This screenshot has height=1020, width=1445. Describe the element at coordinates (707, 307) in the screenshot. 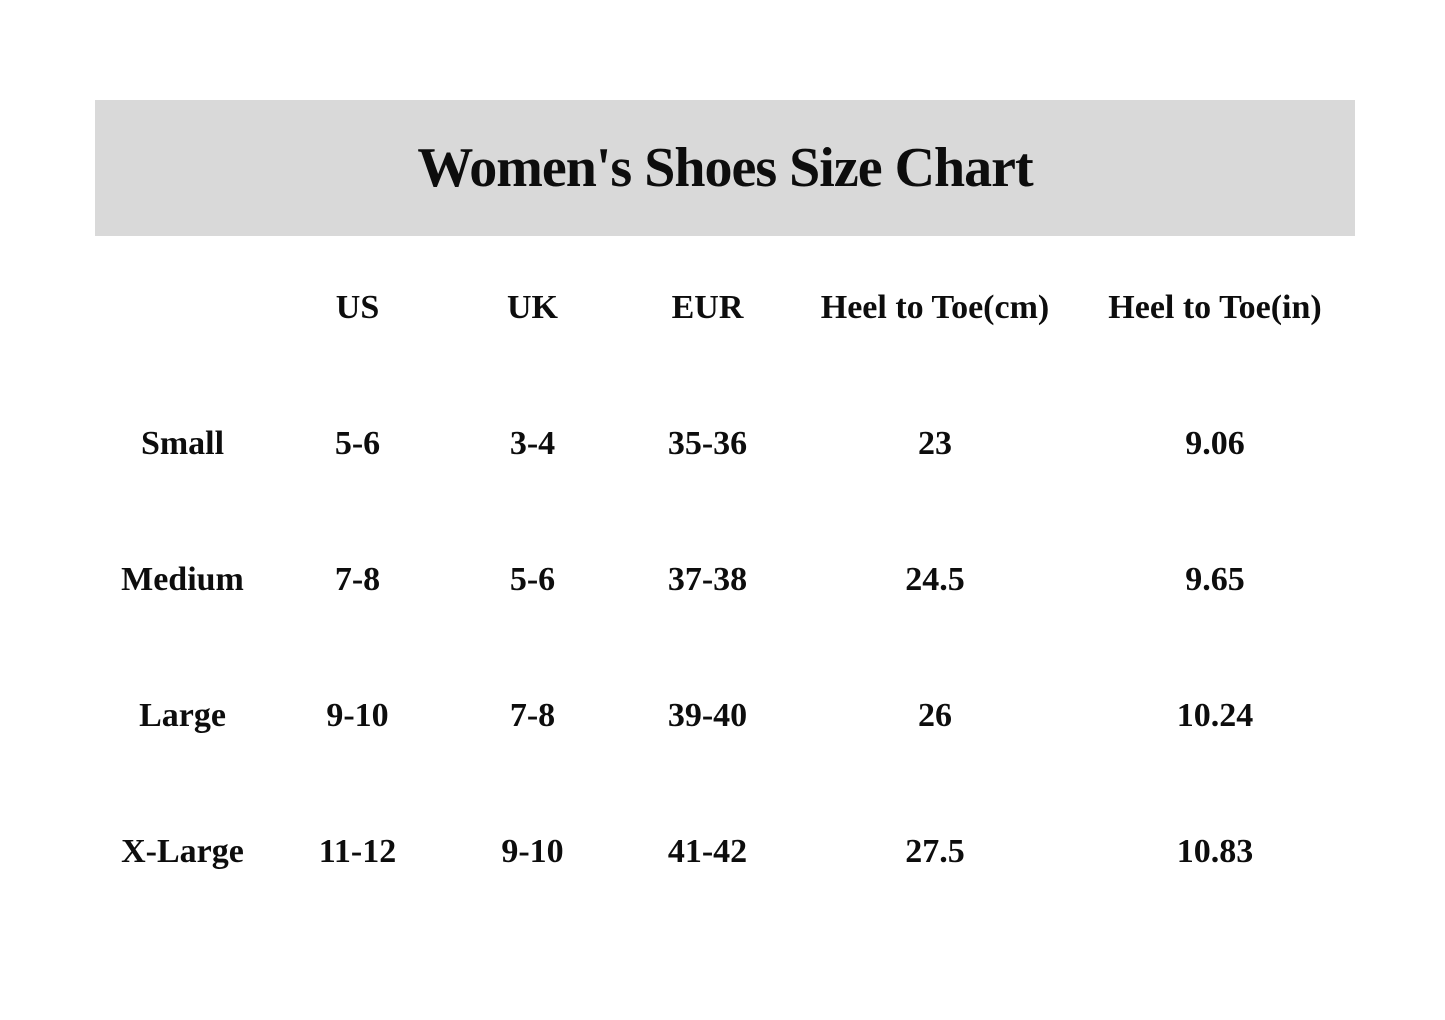

I see `table-header-eur: EUR` at that location.